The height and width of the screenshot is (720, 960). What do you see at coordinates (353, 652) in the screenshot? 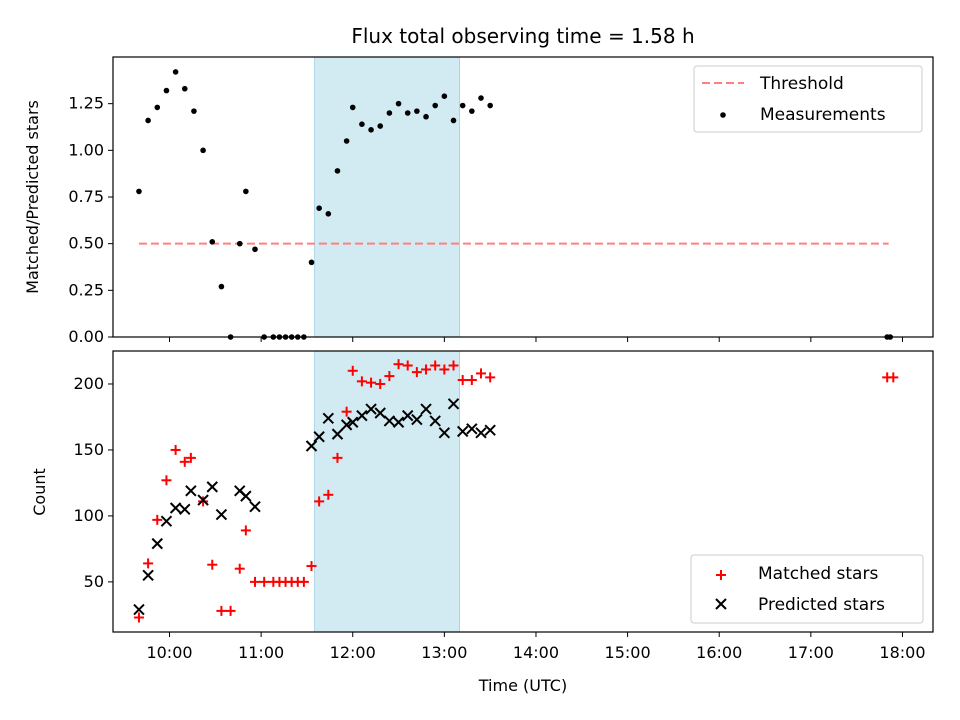
I see `bottom-x-tick-label: 12:00` at bounding box center [353, 652].